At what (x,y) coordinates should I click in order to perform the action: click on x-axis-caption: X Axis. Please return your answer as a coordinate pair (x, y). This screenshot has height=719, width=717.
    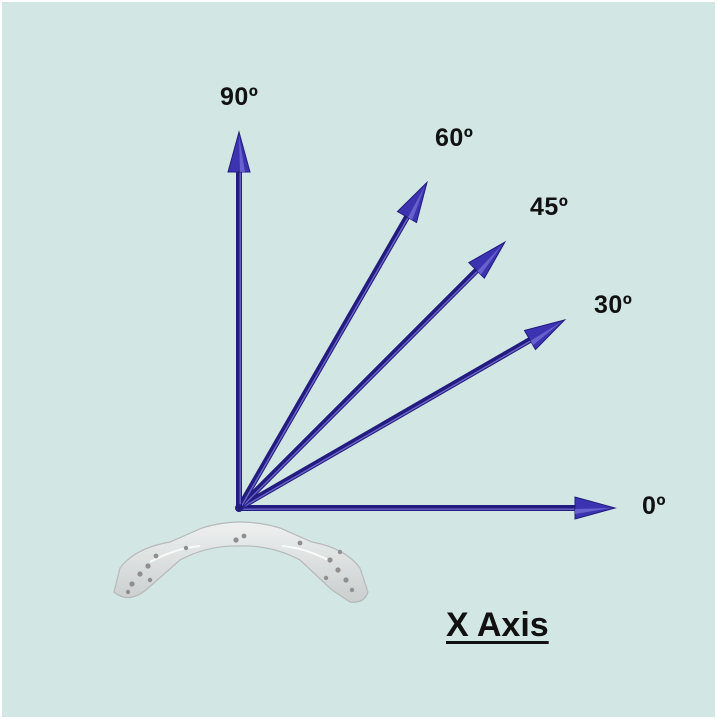
    Looking at the image, I should click on (497, 625).